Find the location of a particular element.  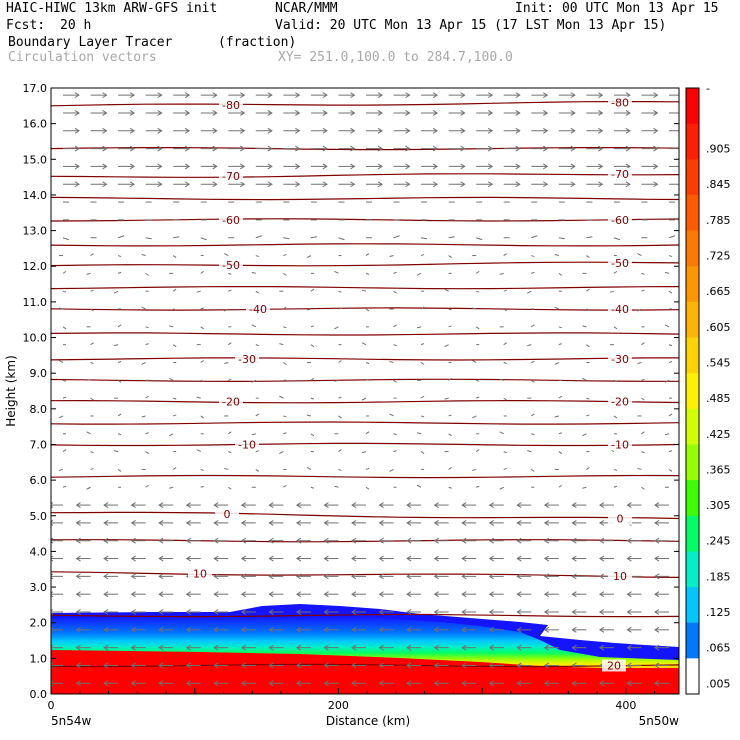

field-units: (fraction) is located at coordinates (257, 42).